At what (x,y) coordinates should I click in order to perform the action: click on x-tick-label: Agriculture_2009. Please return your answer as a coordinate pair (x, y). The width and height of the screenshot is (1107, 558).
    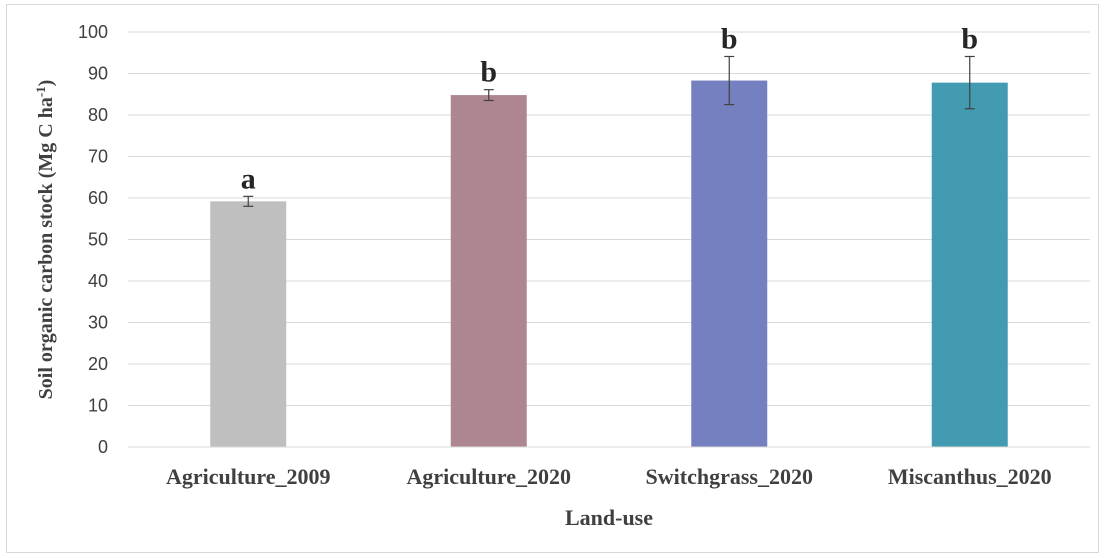
    Looking at the image, I should click on (248, 476).